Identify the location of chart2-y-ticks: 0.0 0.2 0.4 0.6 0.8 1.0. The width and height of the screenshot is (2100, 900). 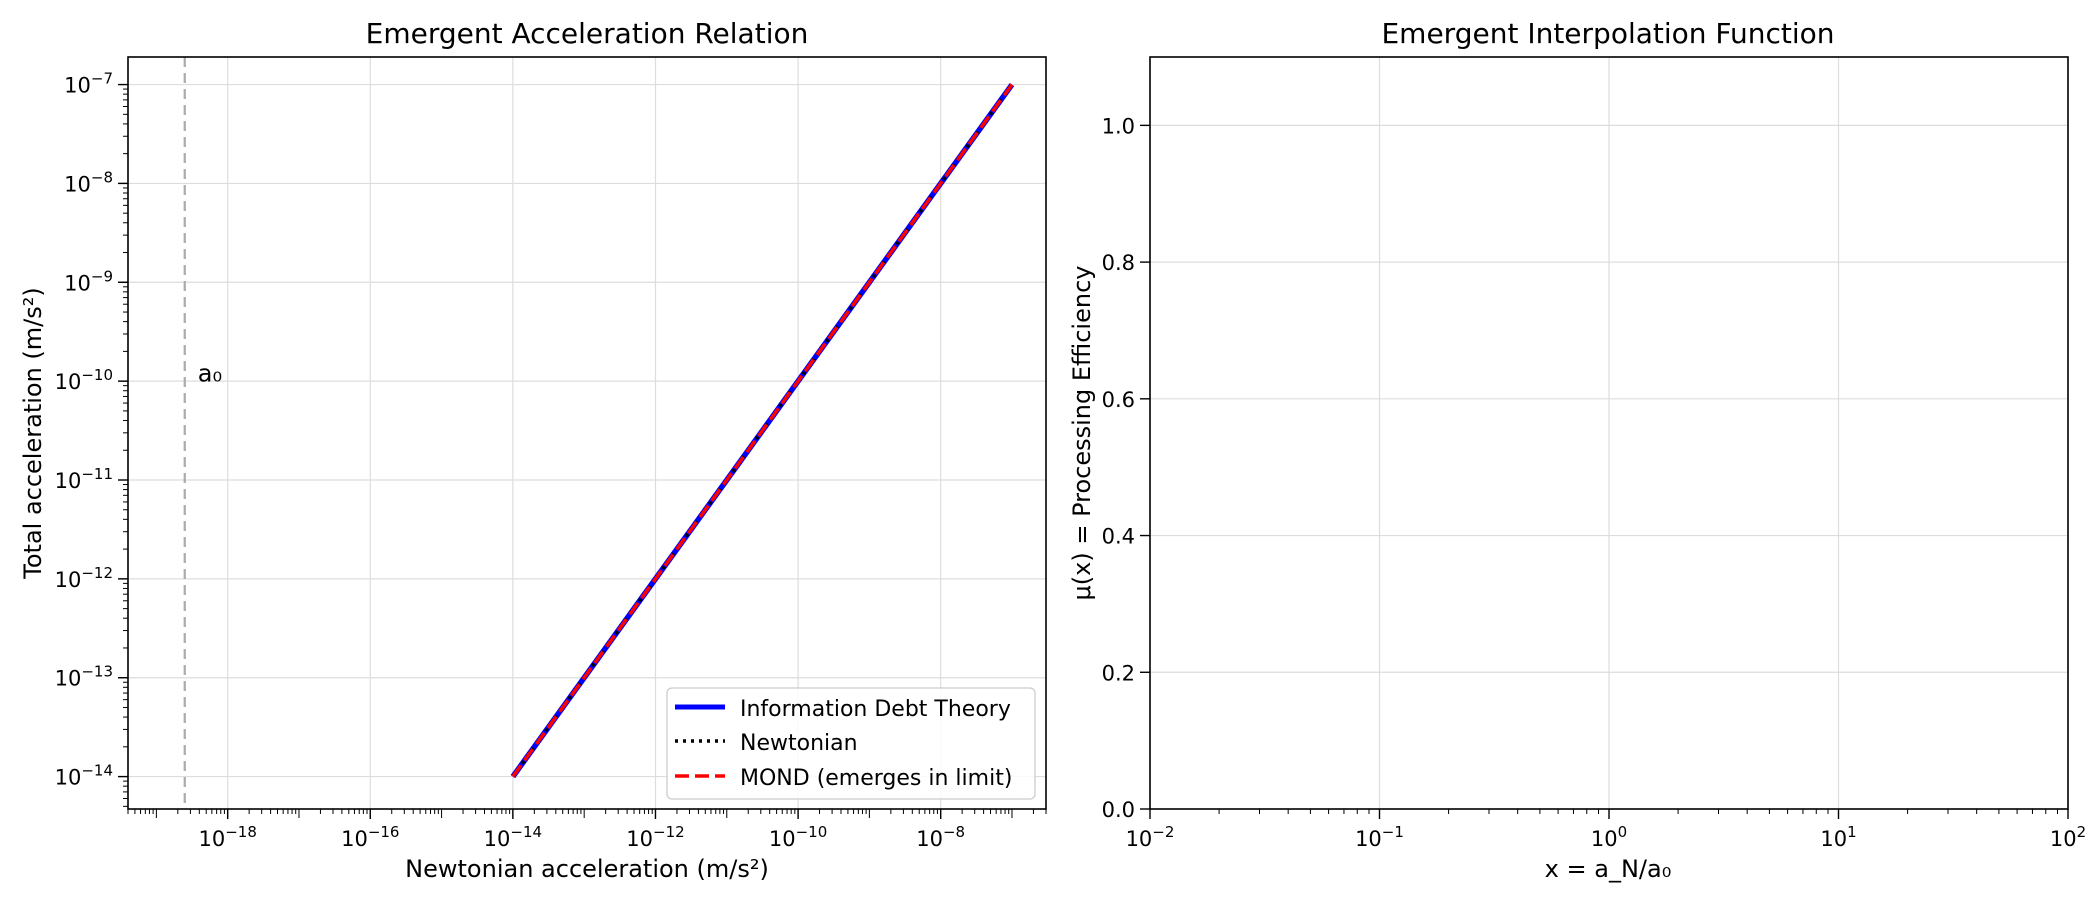
(1126, 468).